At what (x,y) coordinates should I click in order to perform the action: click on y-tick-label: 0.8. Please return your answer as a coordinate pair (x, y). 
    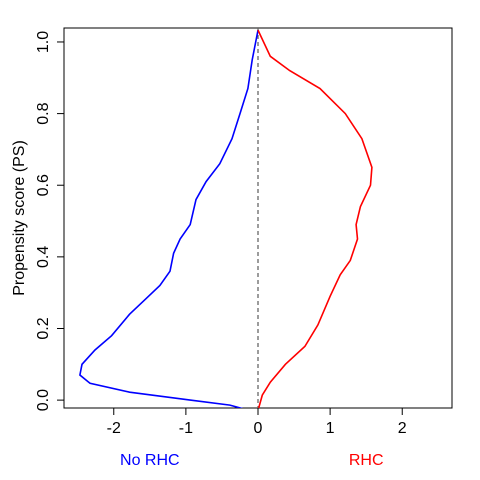
    Looking at the image, I should click on (43, 113).